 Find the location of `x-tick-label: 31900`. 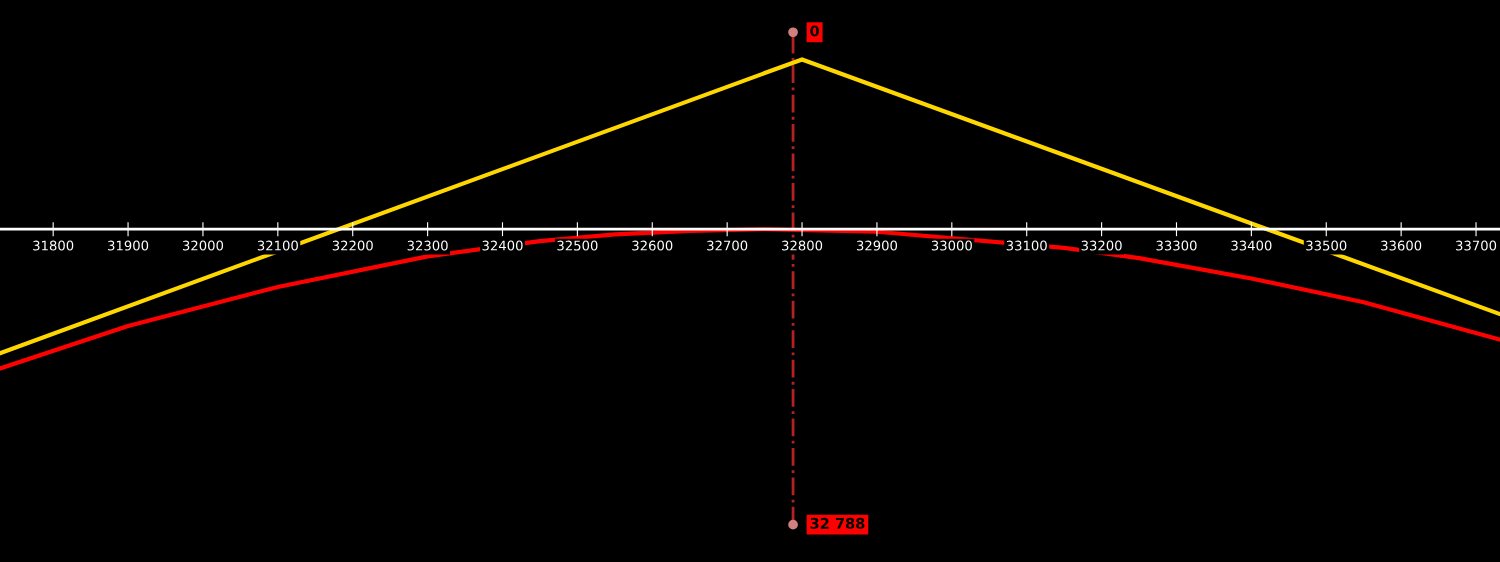

x-tick-label: 31900 is located at coordinates (128, 245).